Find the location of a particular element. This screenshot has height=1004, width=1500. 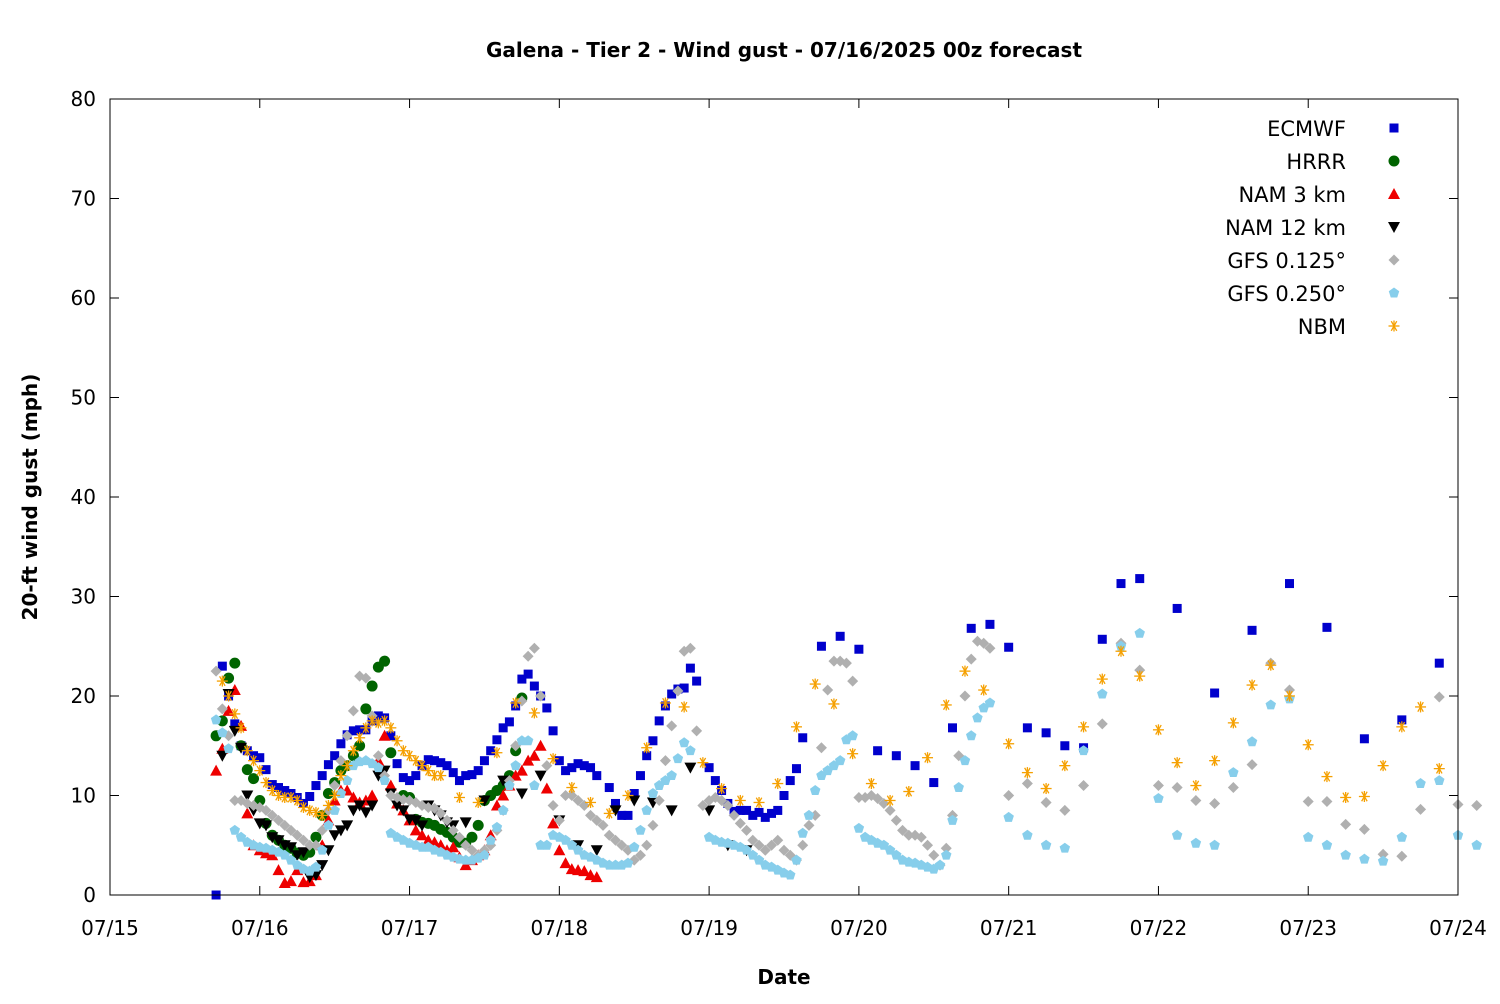

x-tick-label: 07/20 is located at coordinates (859, 928).